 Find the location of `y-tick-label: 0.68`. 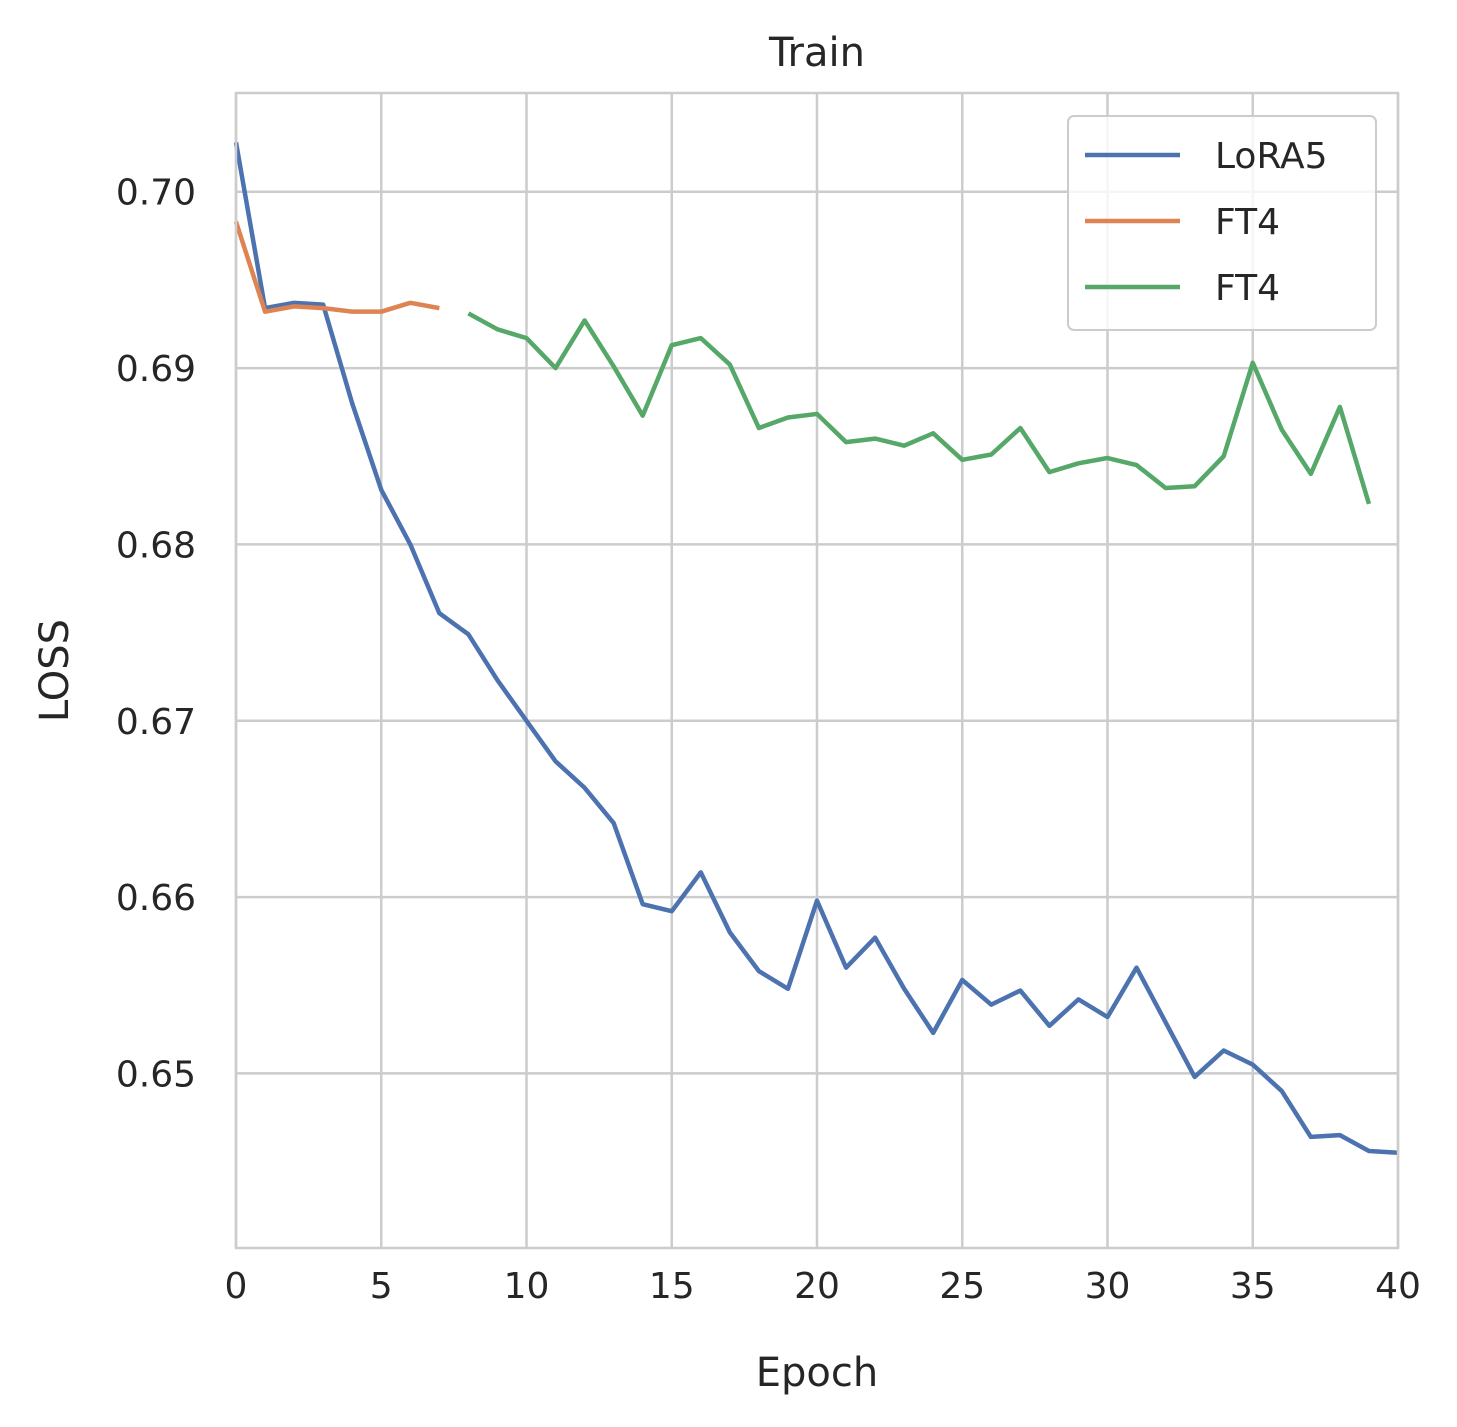

y-tick-label: 0.68 is located at coordinates (156, 545).